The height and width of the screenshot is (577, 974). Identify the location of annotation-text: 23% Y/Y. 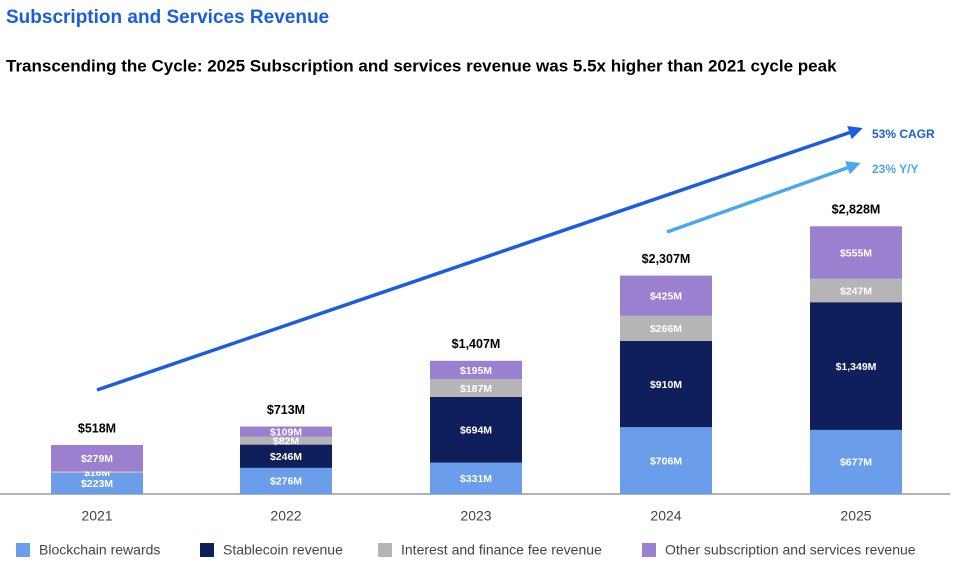
(895, 169).